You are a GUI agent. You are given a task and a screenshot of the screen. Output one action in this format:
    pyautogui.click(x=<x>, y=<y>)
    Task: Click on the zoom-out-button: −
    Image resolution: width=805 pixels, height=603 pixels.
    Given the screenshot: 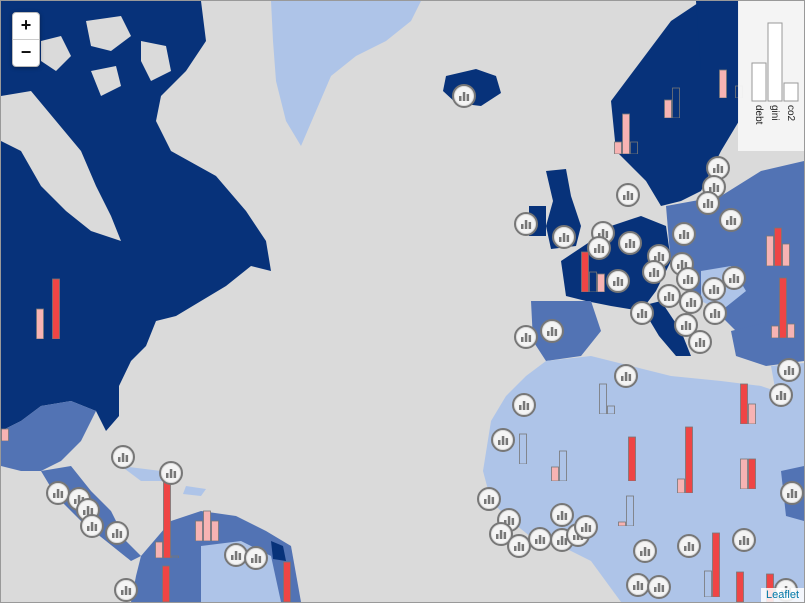 What is the action you would take?
    pyautogui.click(x=26, y=52)
    